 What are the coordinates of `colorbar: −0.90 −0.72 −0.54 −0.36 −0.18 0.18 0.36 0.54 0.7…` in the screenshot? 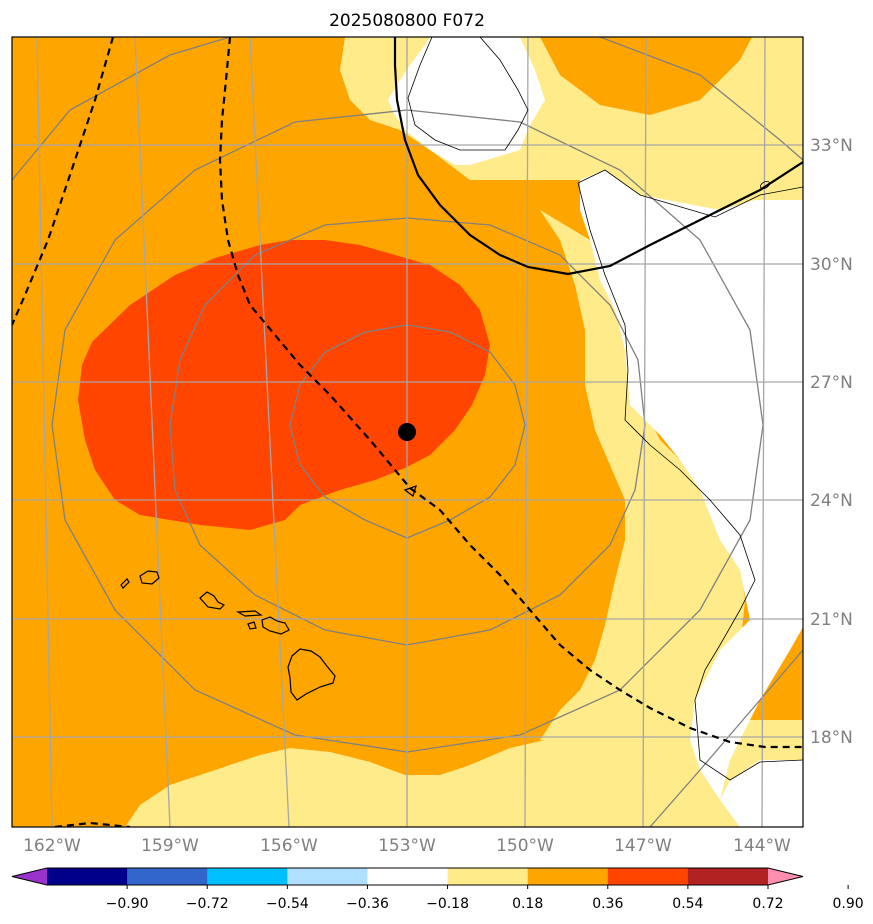 It's located at (437, 889).